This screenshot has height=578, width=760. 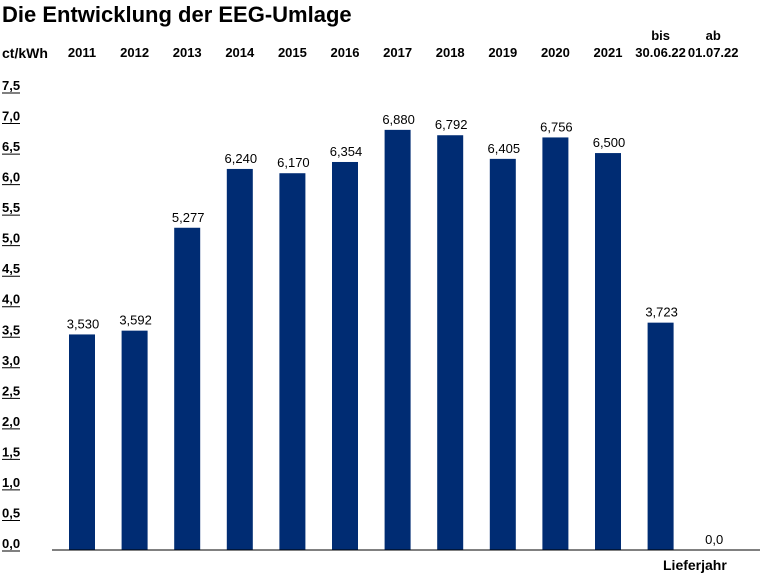 I want to click on x-category-label: 2015, so click(x=292, y=52).